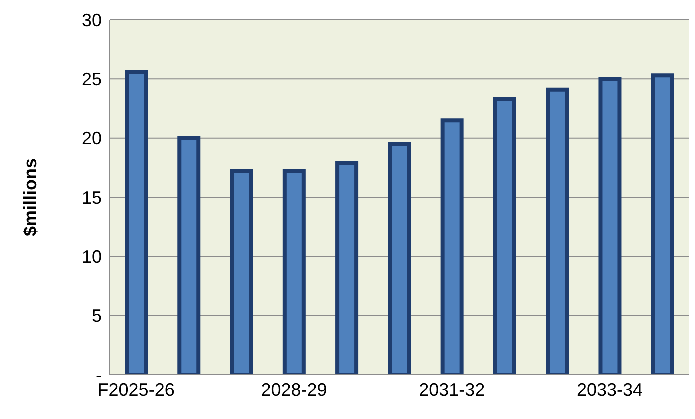  I want to click on y-tick-label: 30, so click(92, 20).